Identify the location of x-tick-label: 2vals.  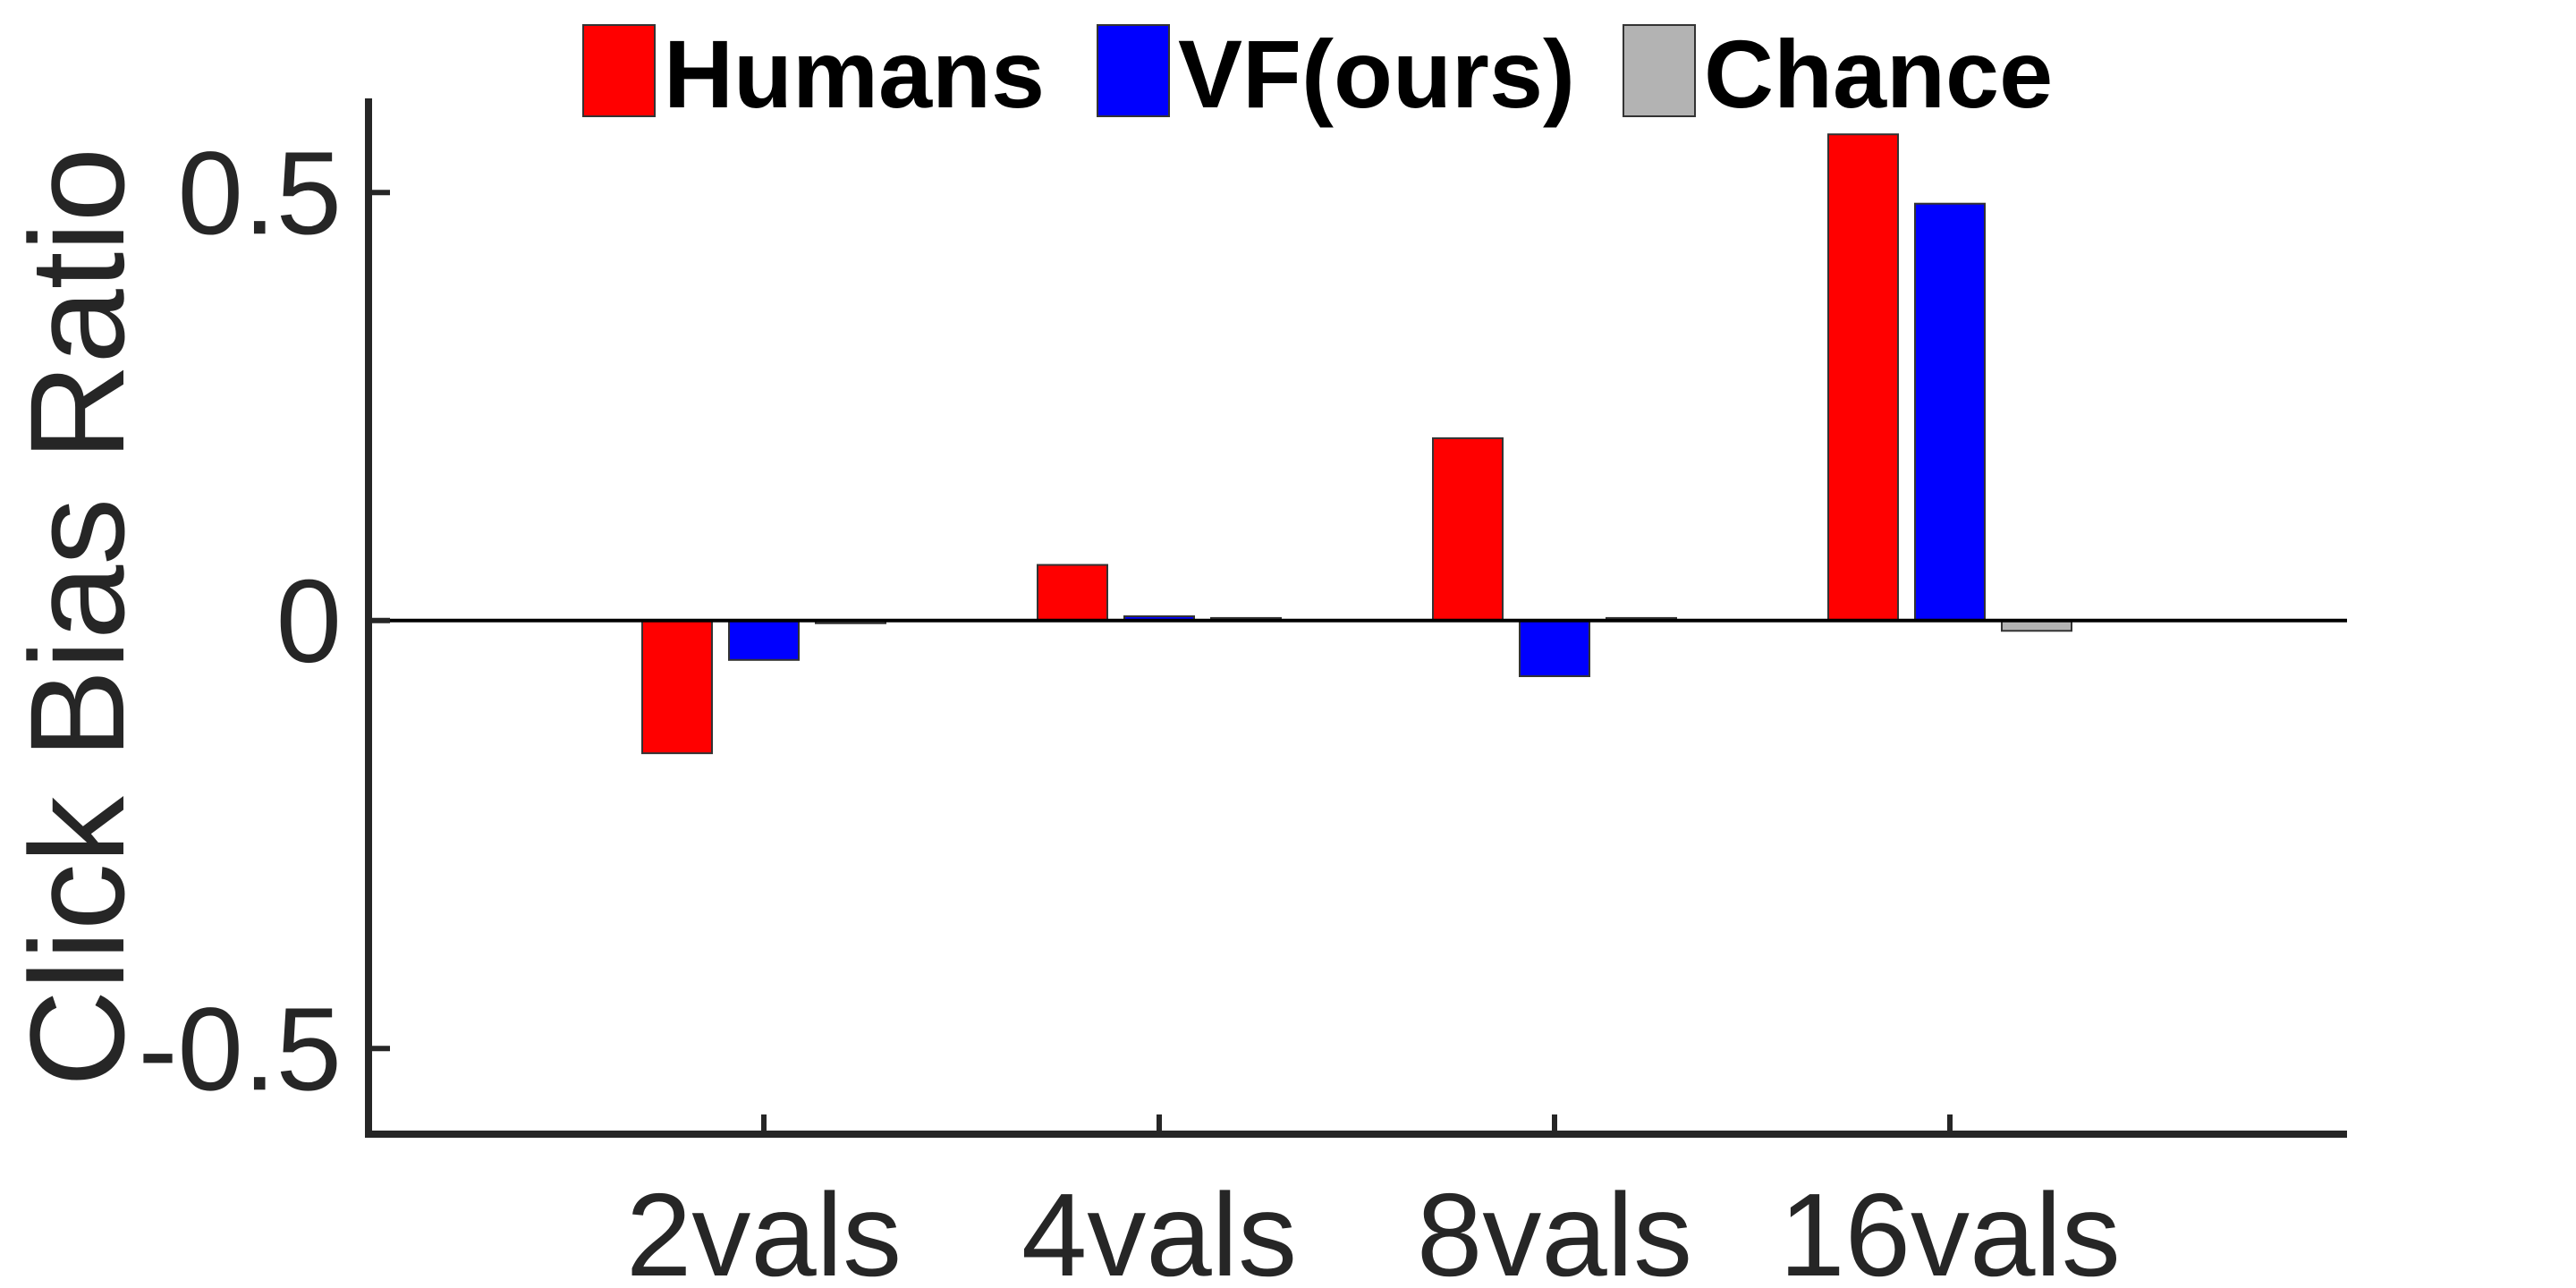
(764, 1228).